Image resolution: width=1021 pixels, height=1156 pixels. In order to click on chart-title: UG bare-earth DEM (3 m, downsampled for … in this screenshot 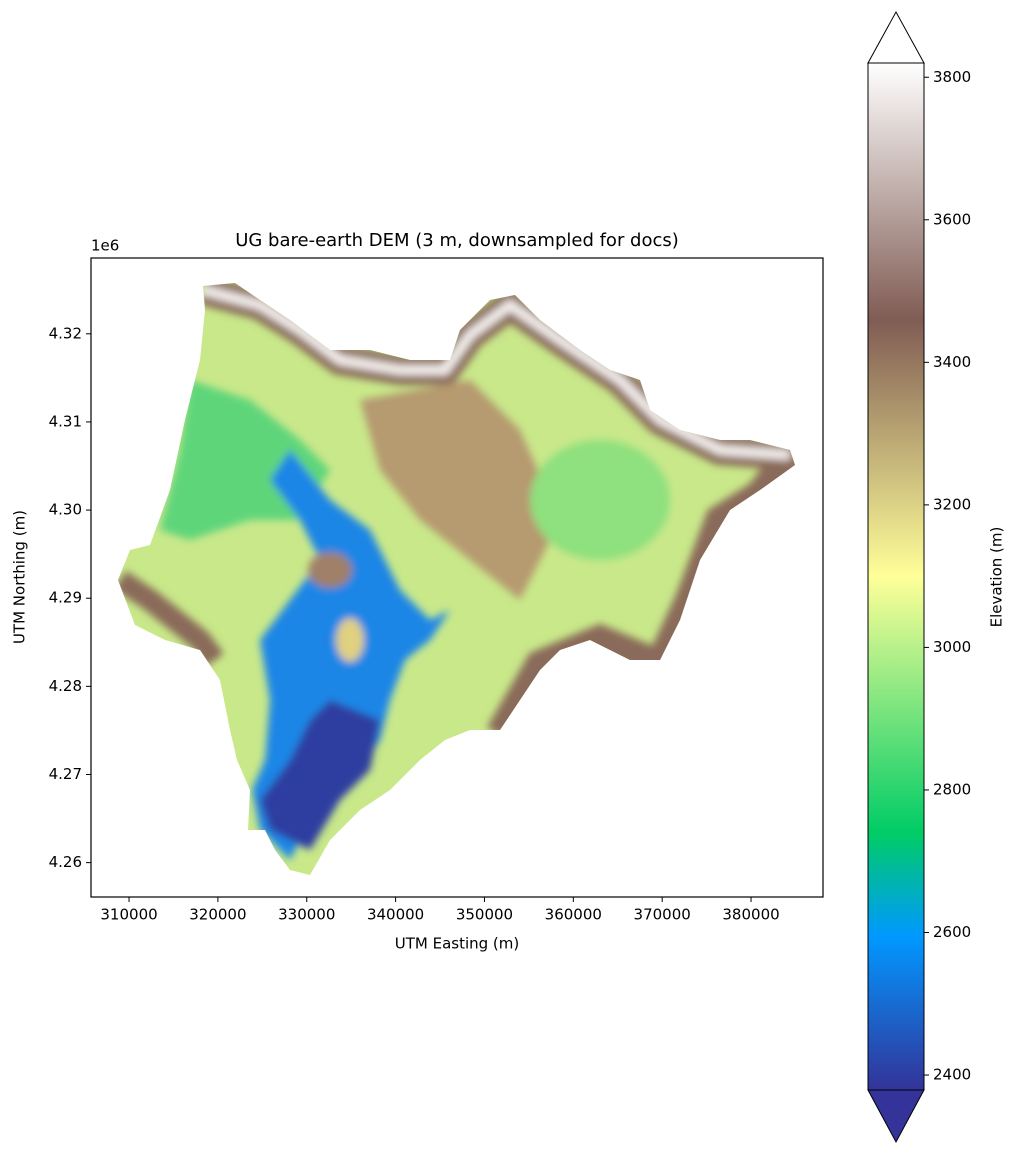, I will do `click(457, 240)`.